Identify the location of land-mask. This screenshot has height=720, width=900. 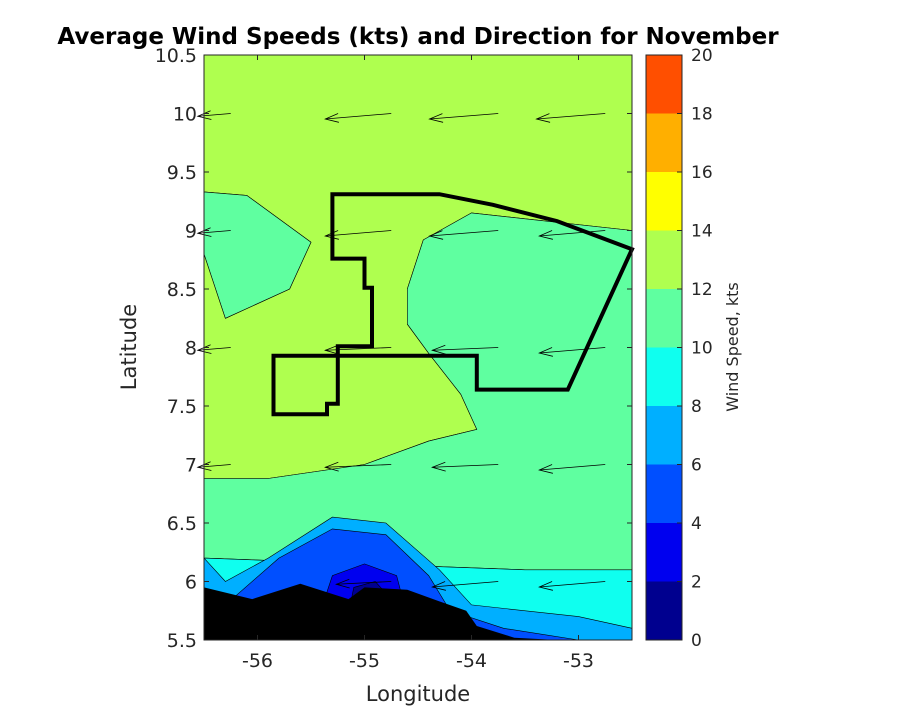
(381, 611).